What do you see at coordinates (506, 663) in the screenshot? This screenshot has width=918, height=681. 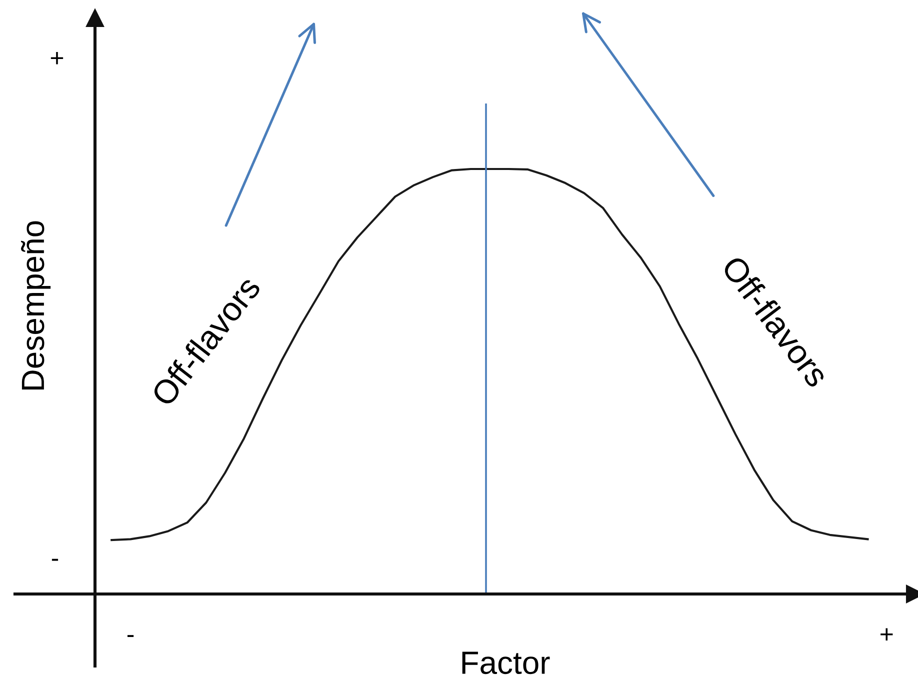 I see `x-axis-title: Factor` at bounding box center [506, 663].